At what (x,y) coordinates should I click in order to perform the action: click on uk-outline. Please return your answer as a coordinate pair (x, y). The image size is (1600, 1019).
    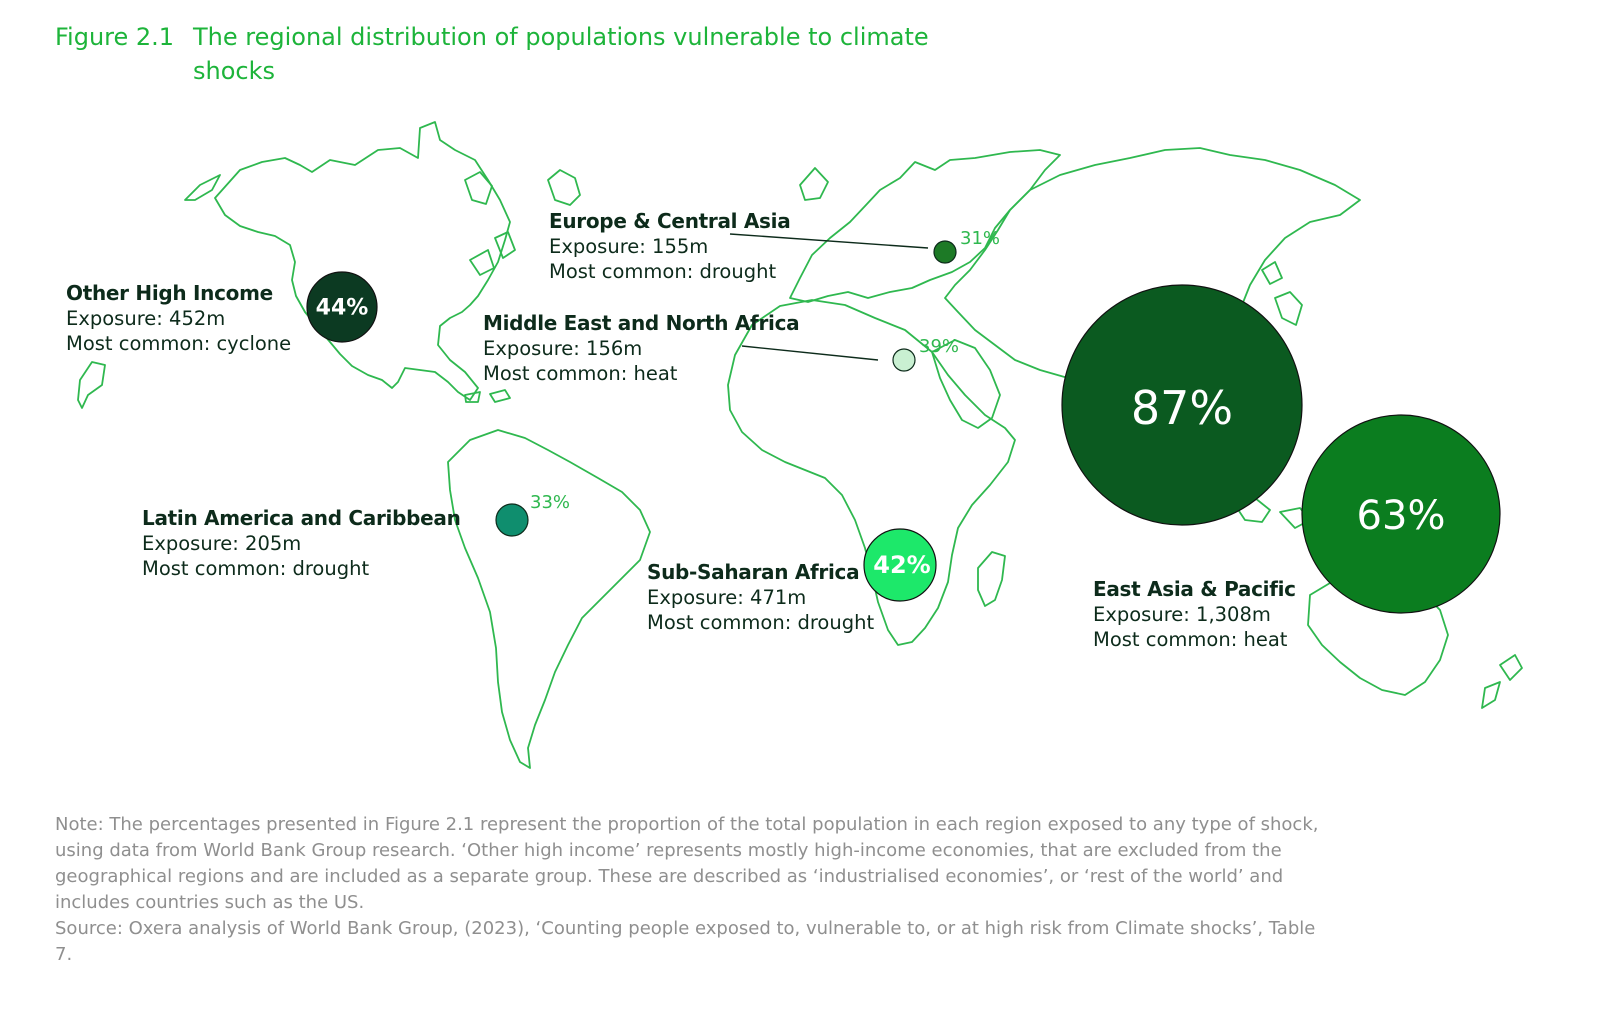
    Looking at the image, I should click on (814, 184).